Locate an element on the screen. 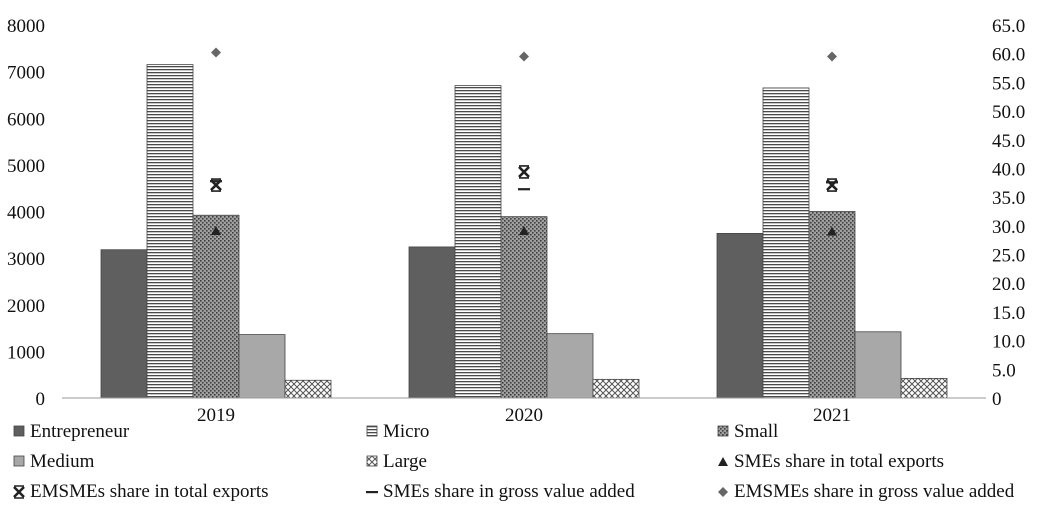 This screenshot has height=514, width=1057. legend-label: Micro is located at coordinates (406, 431).